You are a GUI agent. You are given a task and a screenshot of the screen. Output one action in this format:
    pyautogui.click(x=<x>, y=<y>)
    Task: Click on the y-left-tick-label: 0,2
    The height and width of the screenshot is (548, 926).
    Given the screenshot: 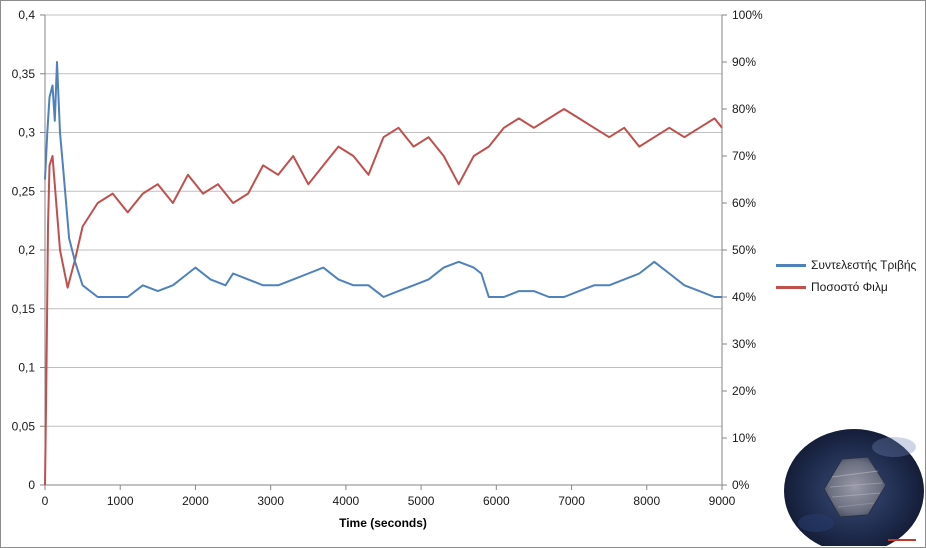 What is the action you would take?
    pyautogui.click(x=26, y=250)
    